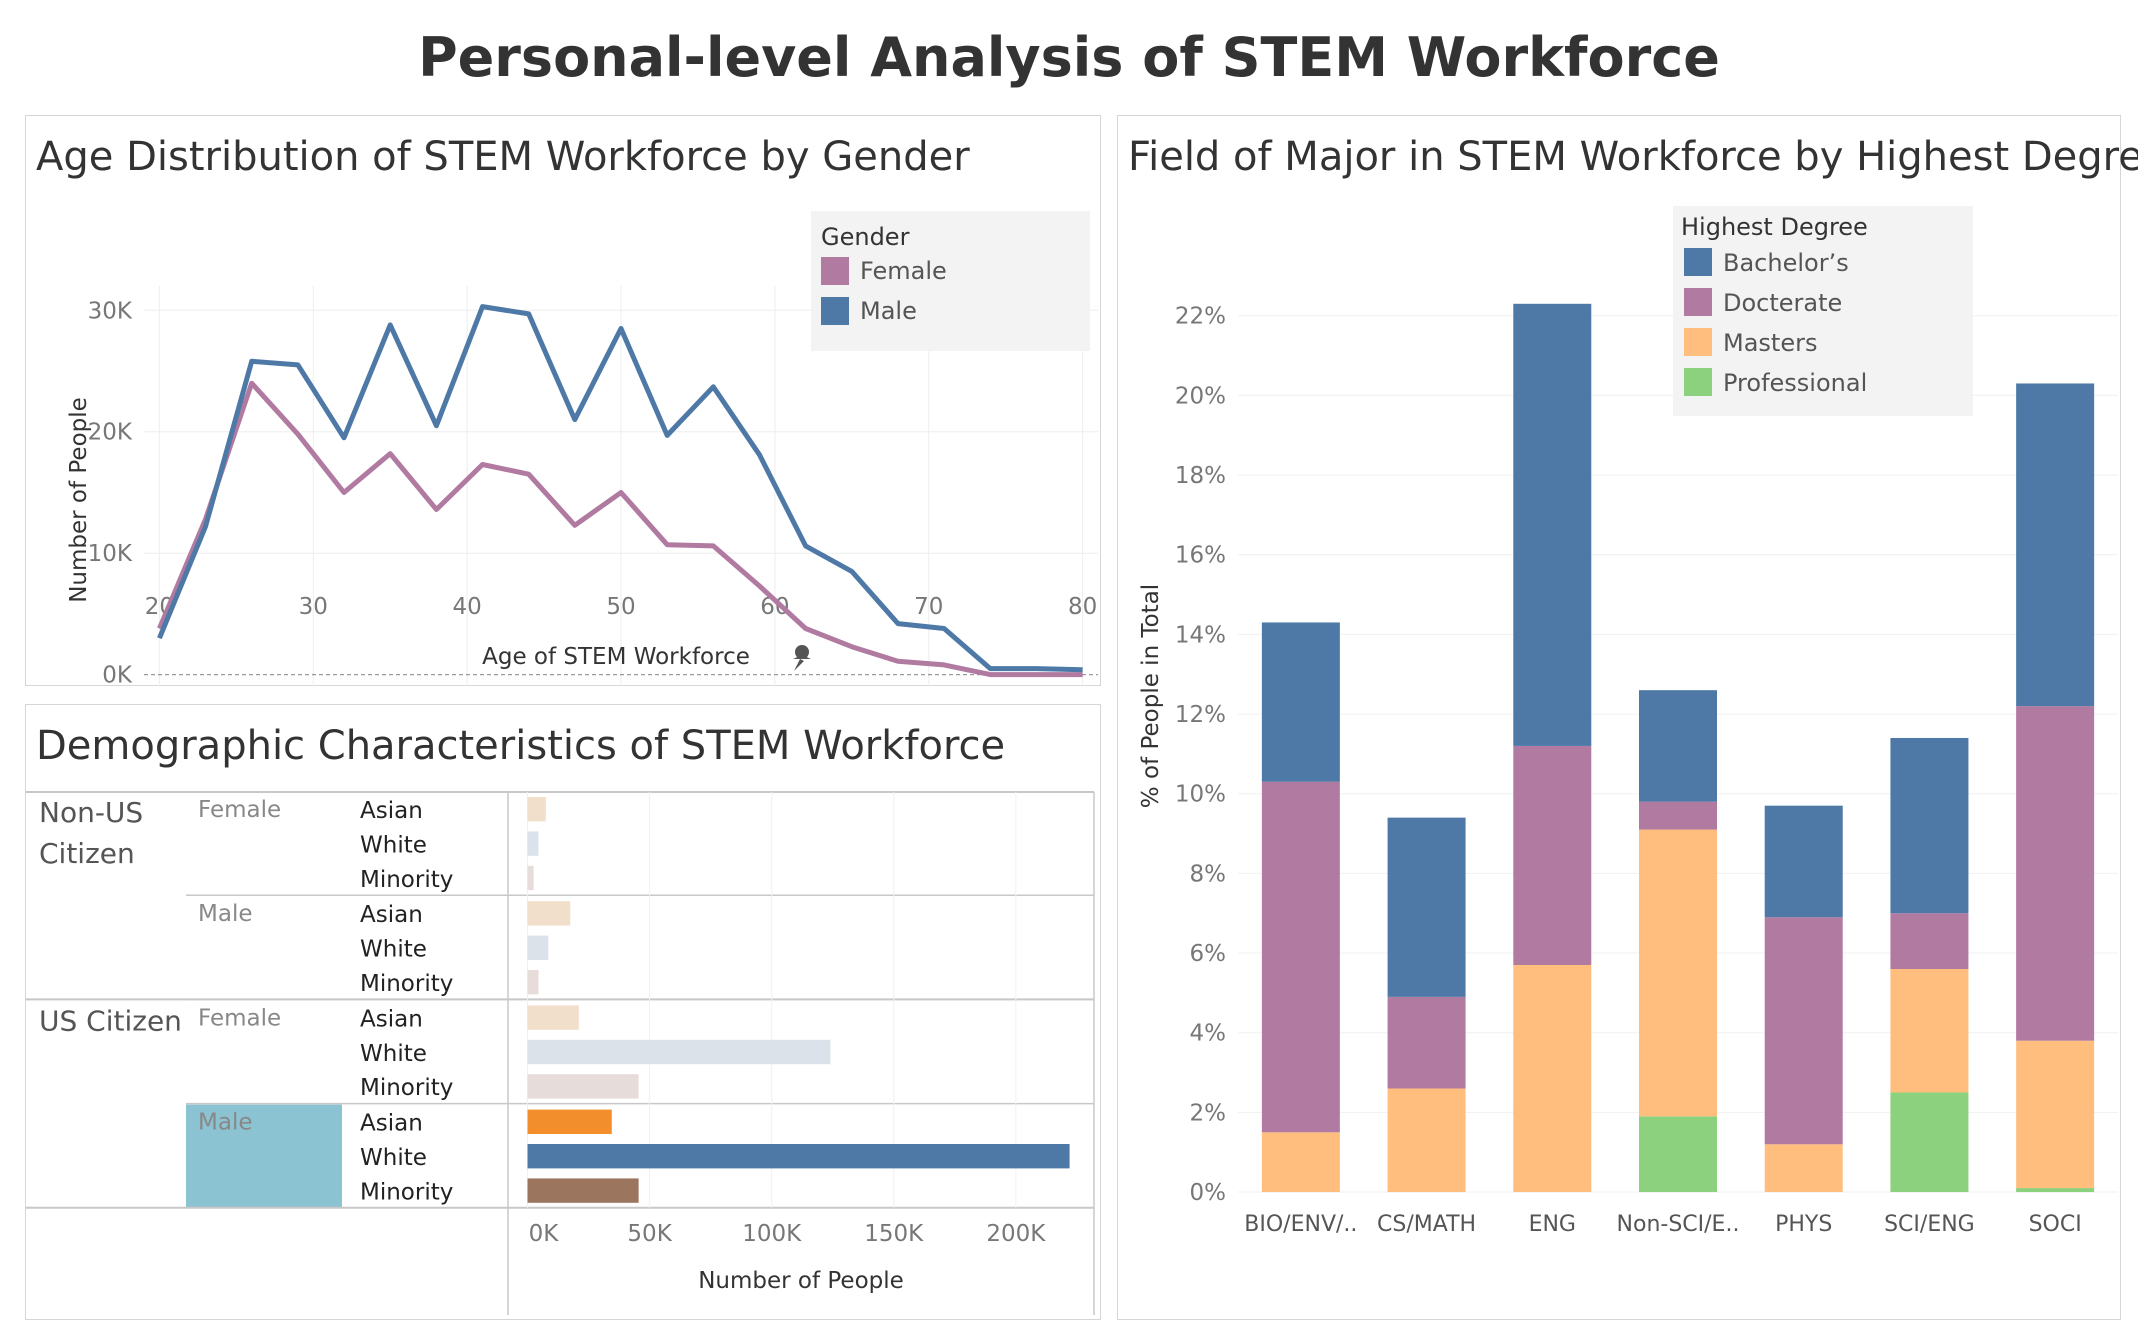 Image resolution: width=2138 pixels, height=1336 pixels. Describe the element at coordinates (1698, 302) in the screenshot. I see `legend-swatch-docterate` at that location.